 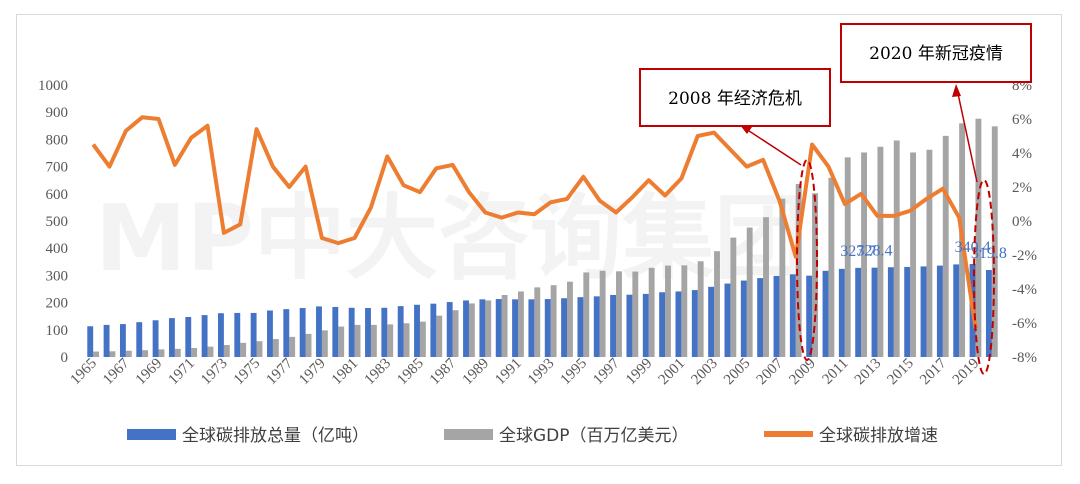 What do you see at coordinates (798, 270) in the screenshot?
I see `gdp-bar-2008` at bounding box center [798, 270].